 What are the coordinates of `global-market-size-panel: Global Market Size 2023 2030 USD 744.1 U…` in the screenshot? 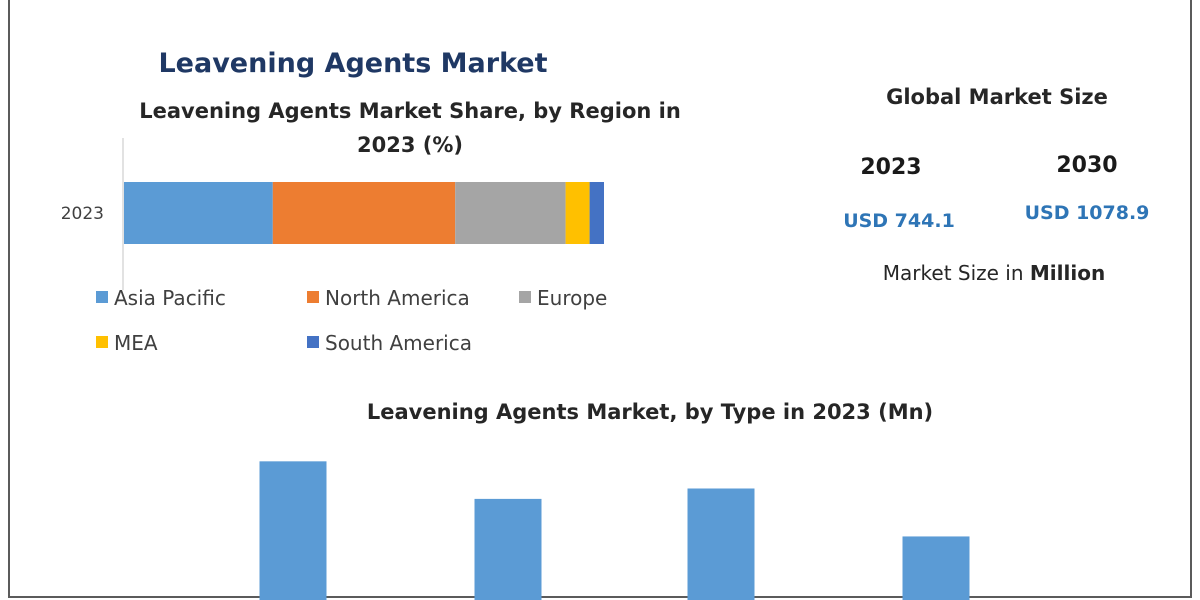 It's located at (996, 185).